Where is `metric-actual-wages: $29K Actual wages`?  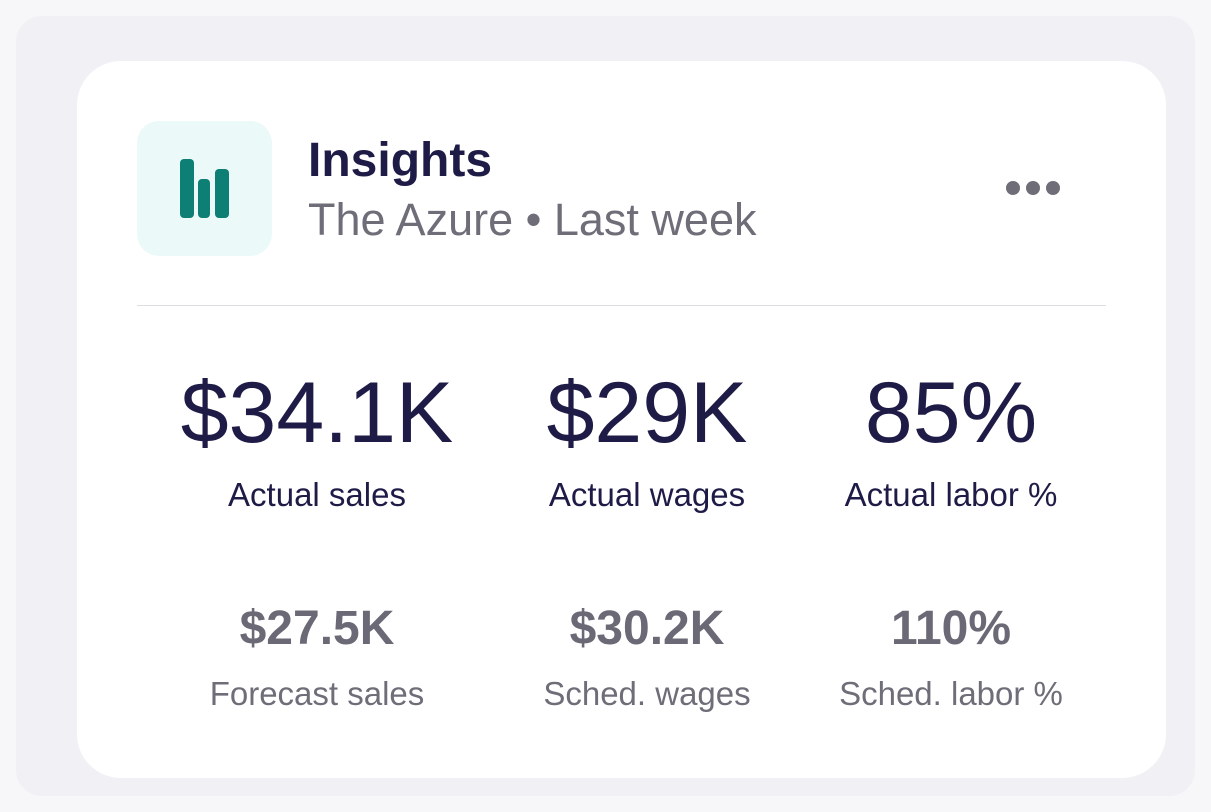
metric-actual-wages: $29K Actual wages is located at coordinates (647, 440).